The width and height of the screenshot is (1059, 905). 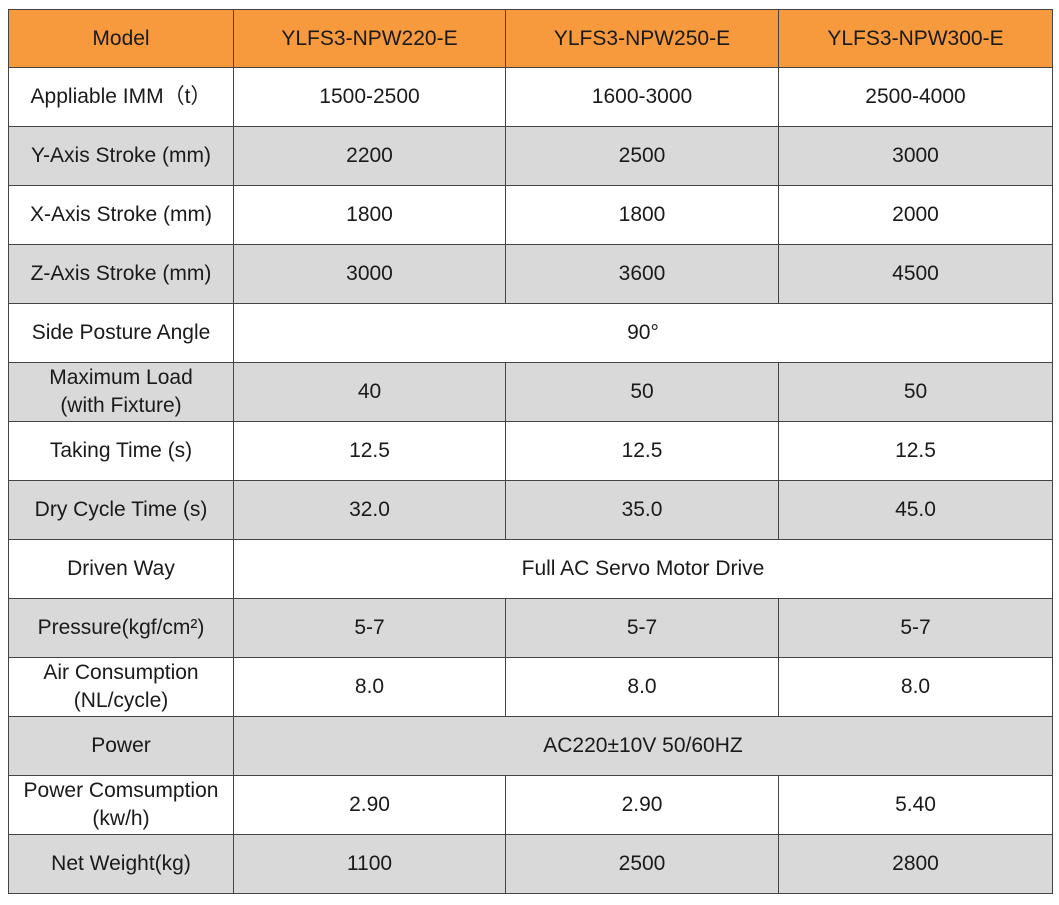 What do you see at coordinates (642, 274) in the screenshot?
I see `value-cell: 3600` at bounding box center [642, 274].